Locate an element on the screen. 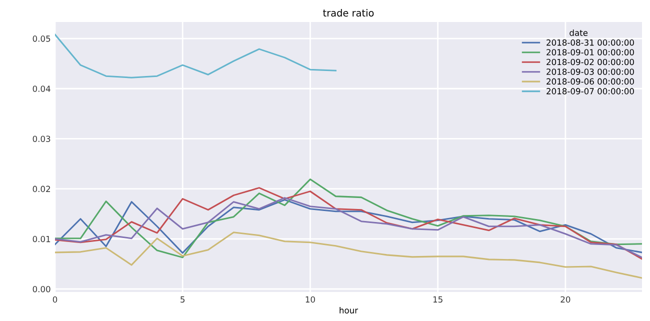 The width and height of the screenshot is (650, 321). legend-label: 2018-09-02 00:00:00 is located at coordinates (590, 62).